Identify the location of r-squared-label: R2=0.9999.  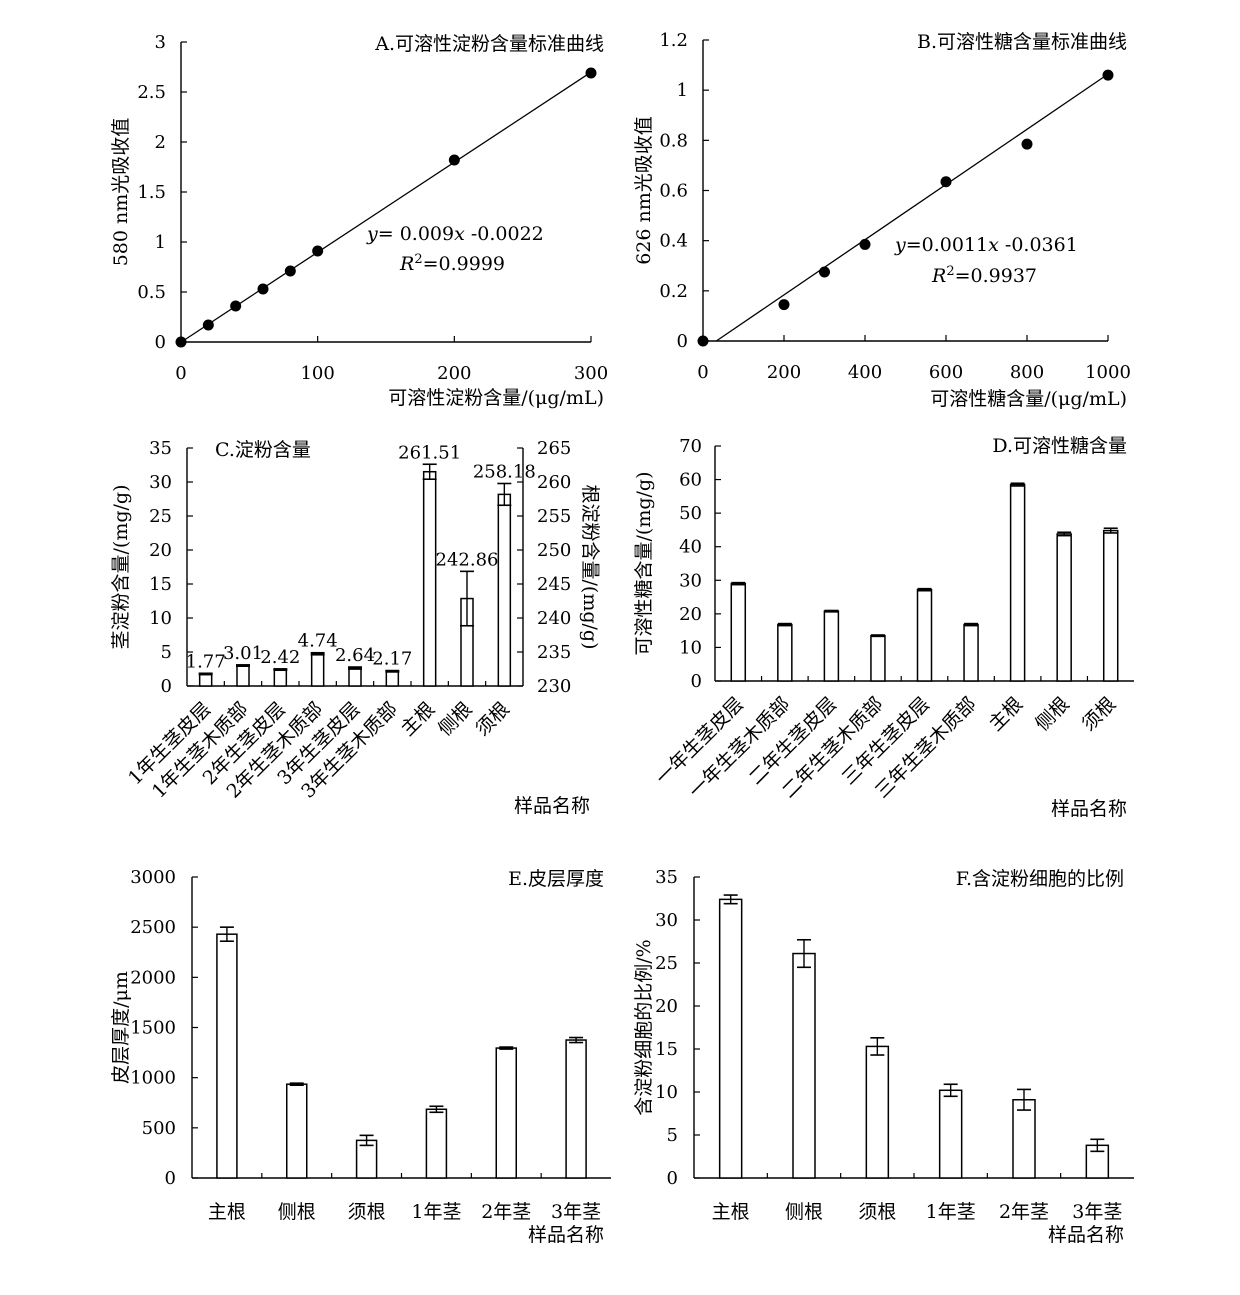
(452, 264).